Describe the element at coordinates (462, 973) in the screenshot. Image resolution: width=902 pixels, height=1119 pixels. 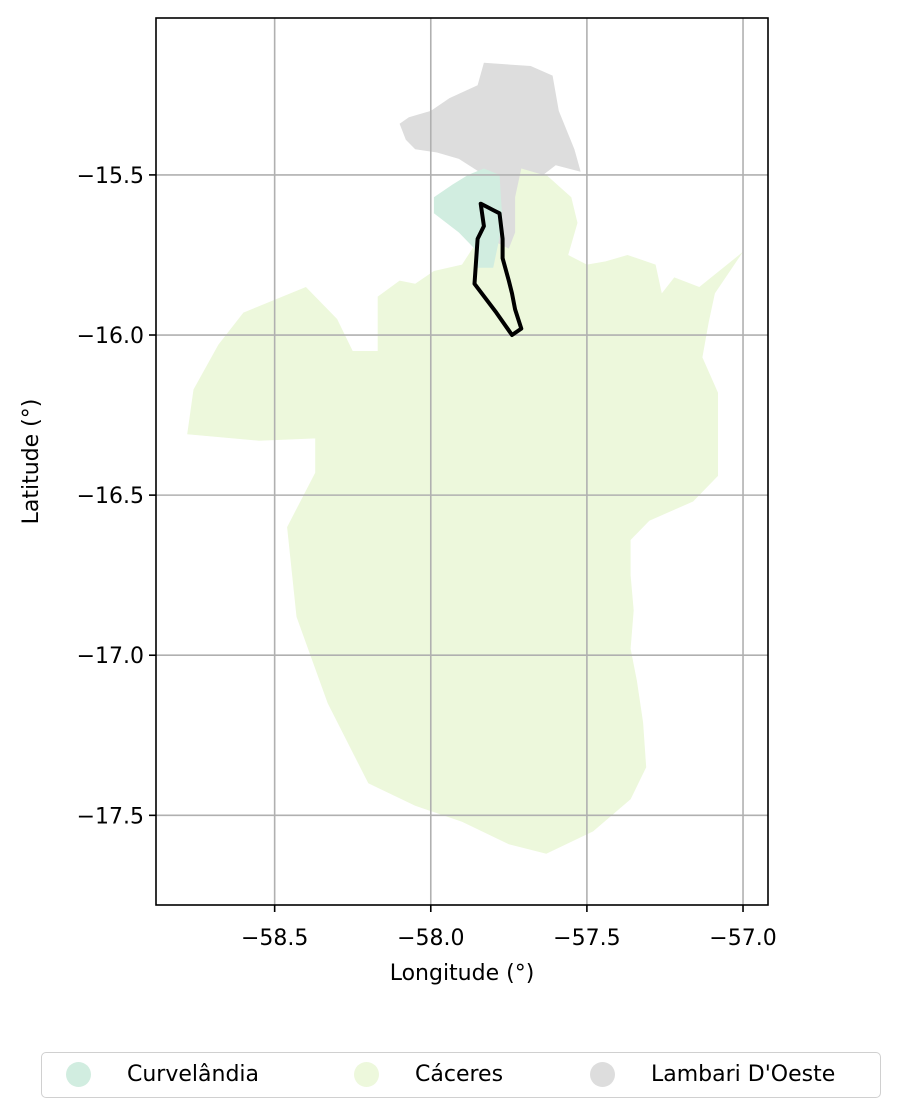
I see `x-axis-label: Longitude (°)` at that location.